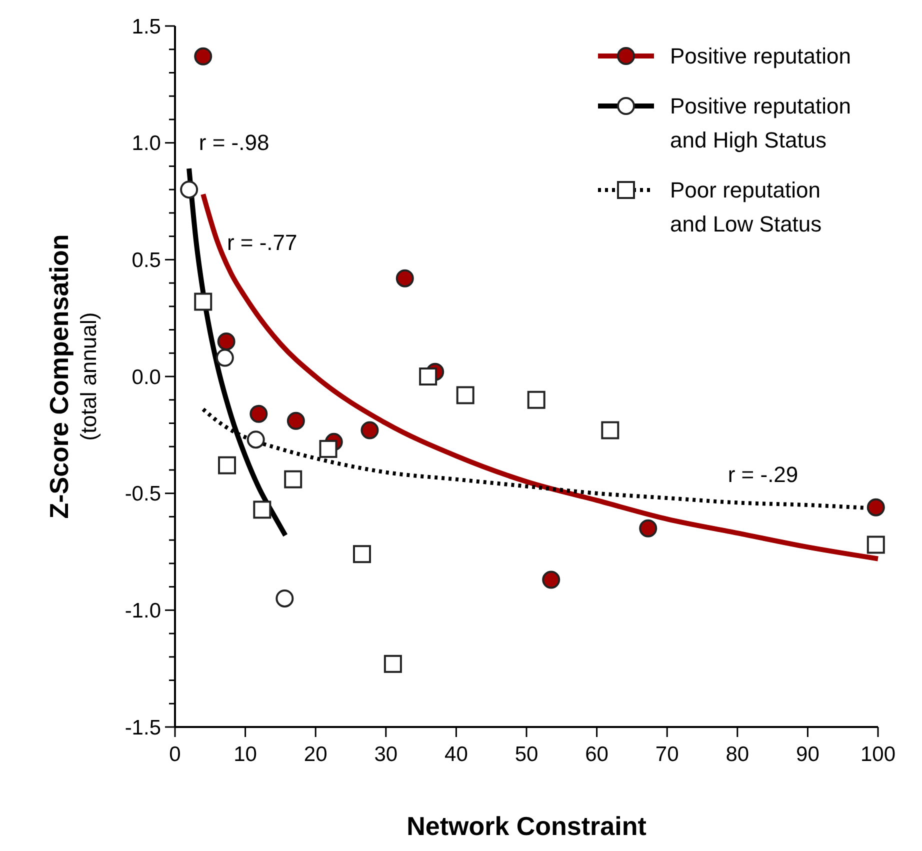 This screenshot has height=851, width=922. What do you see at coordinates (667, 754) in the screenshot?
I see `x-tick-label: 70` at bounding box center [667, 754].